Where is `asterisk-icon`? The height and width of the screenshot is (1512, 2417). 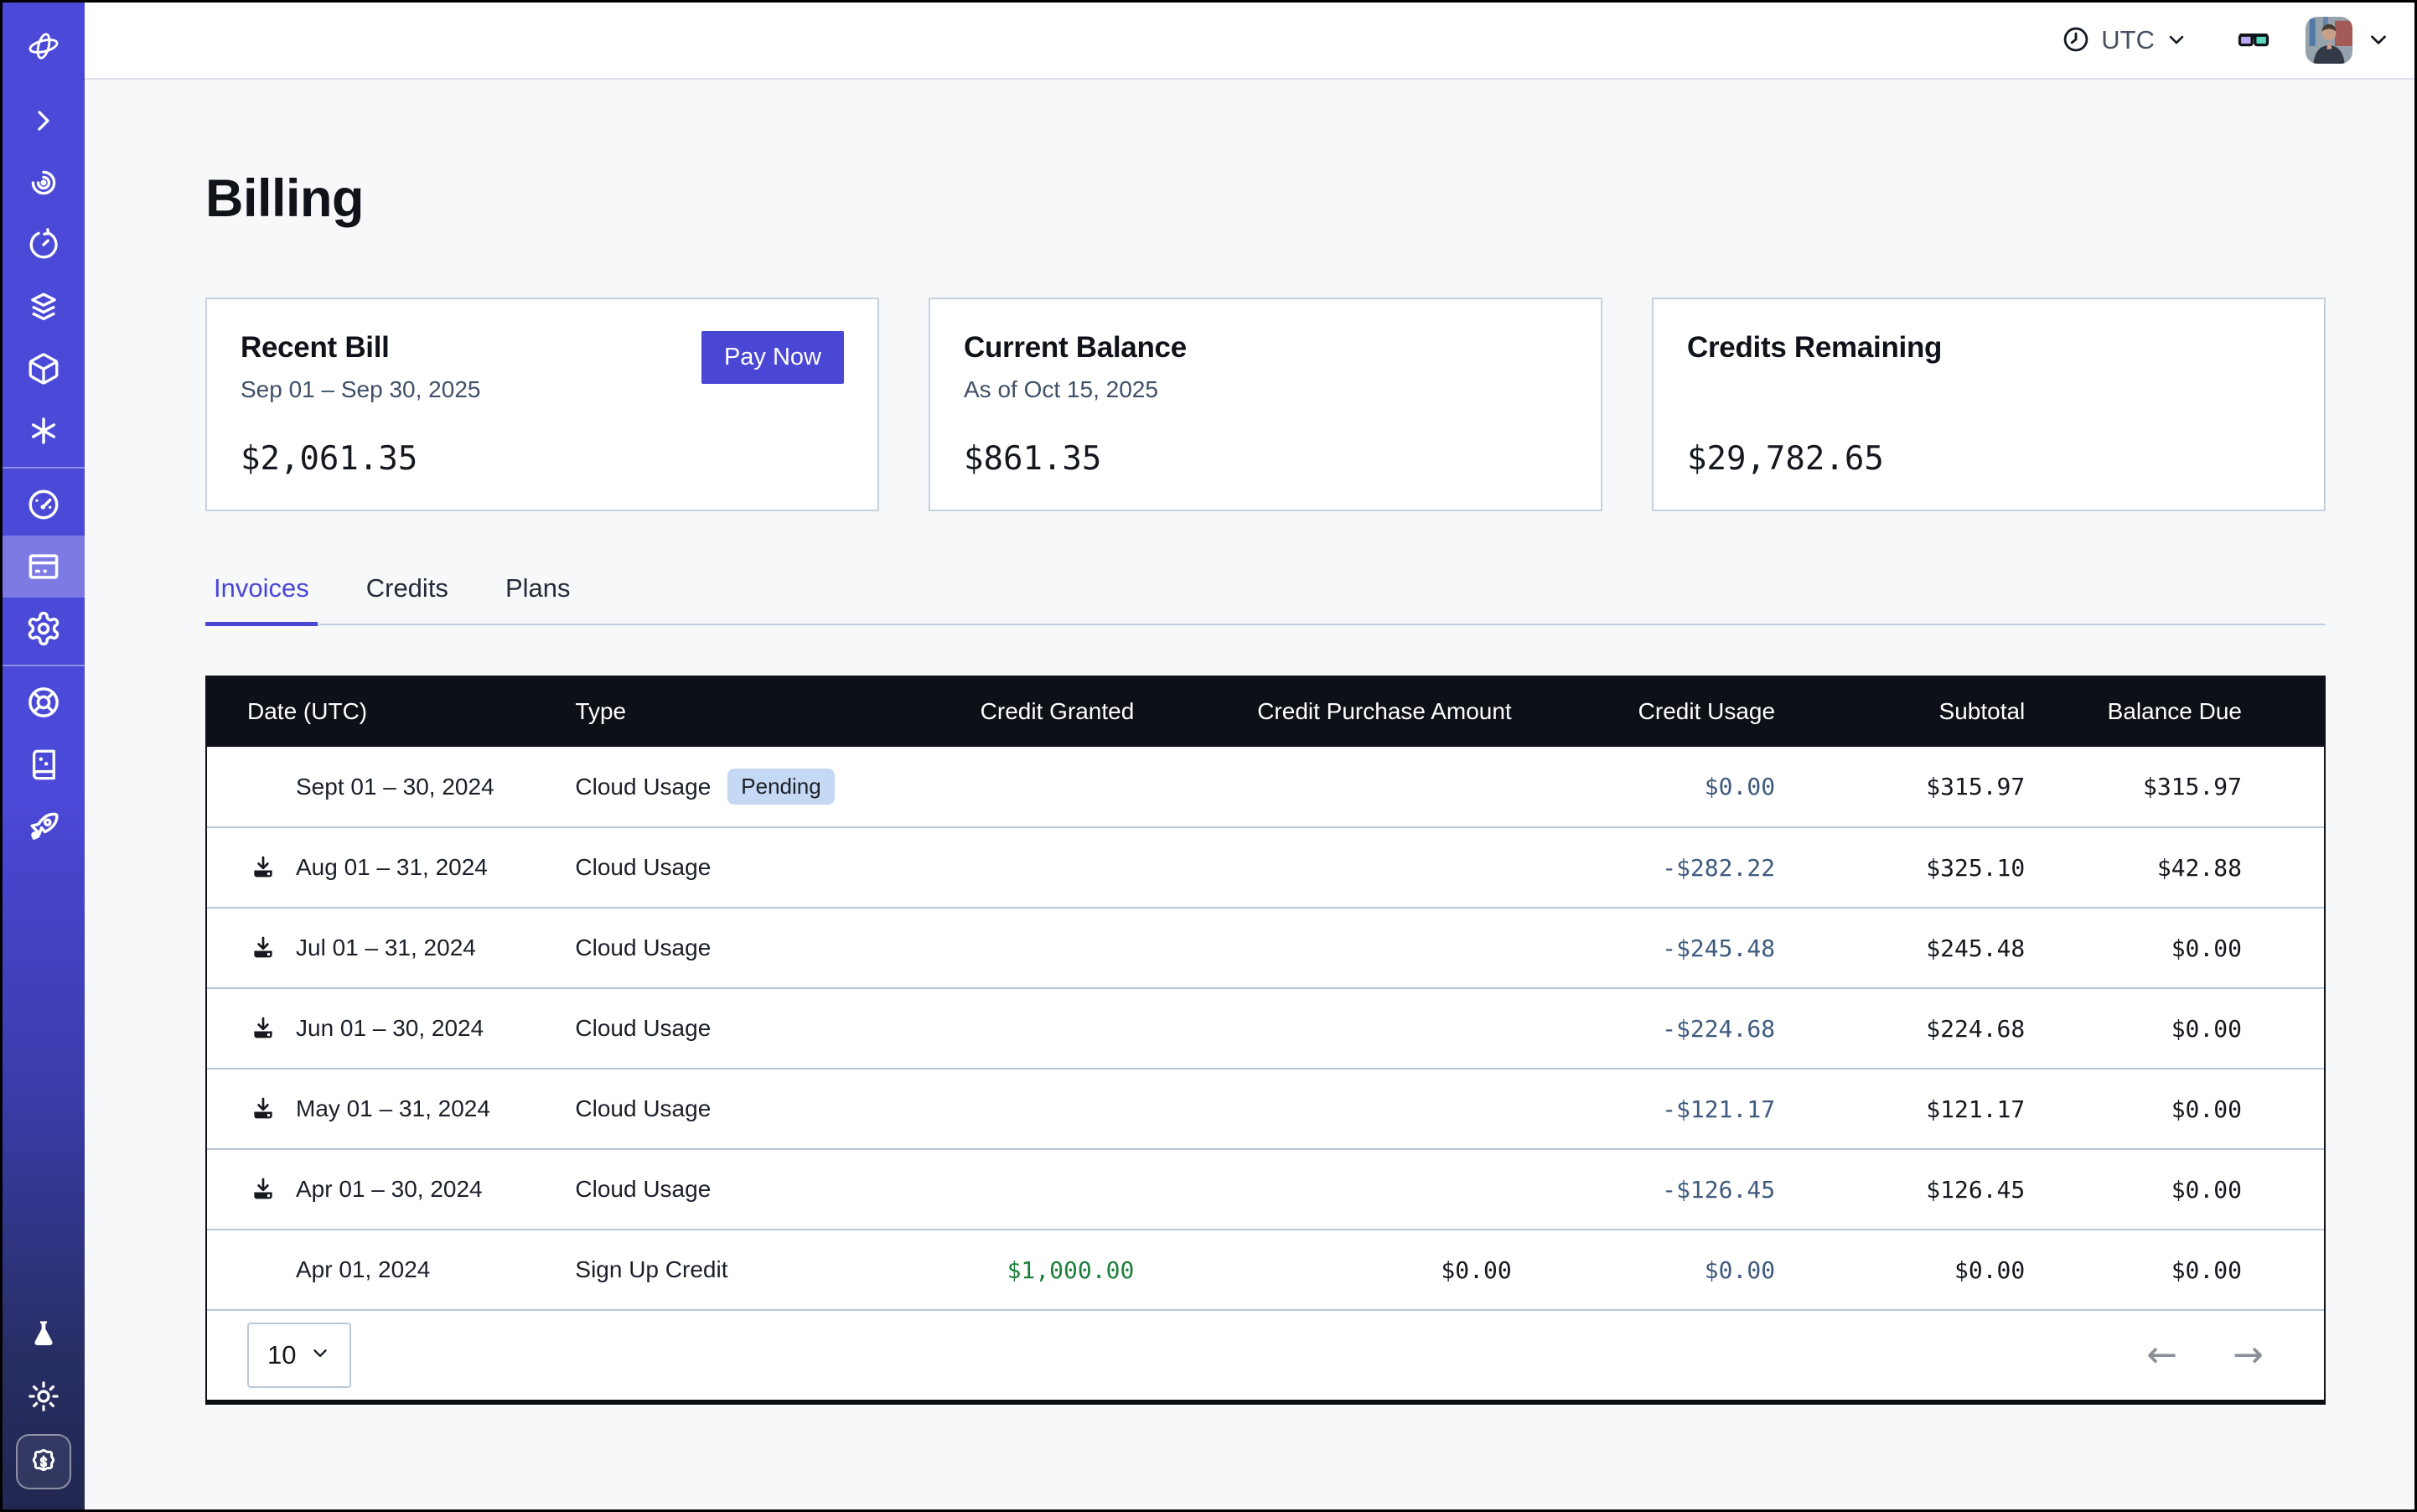 asterisk-icon is located at coordinates (43, 430).